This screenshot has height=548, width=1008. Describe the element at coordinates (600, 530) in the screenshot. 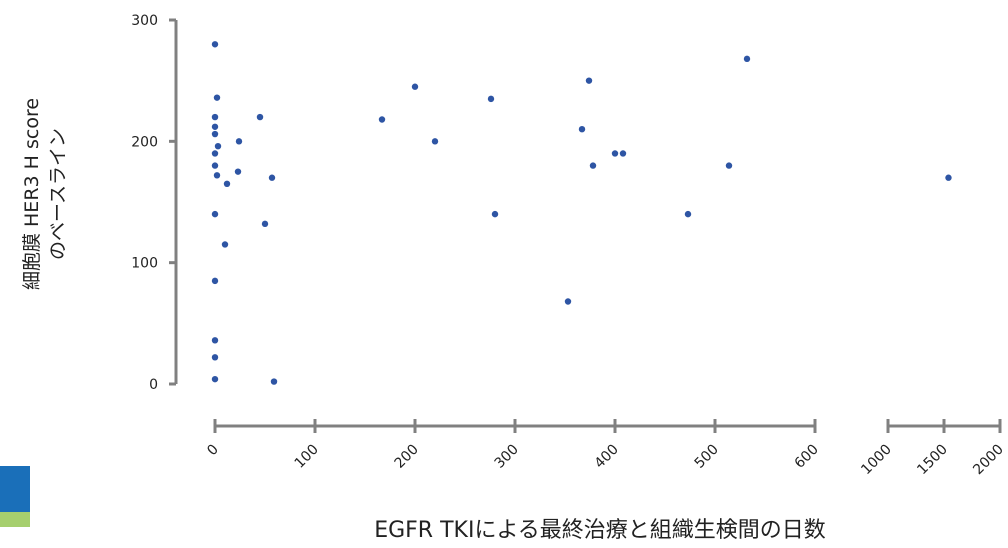

I see `x-axis-title: EGFR TKIによる最終治療と組織生検間の日数` at that location.